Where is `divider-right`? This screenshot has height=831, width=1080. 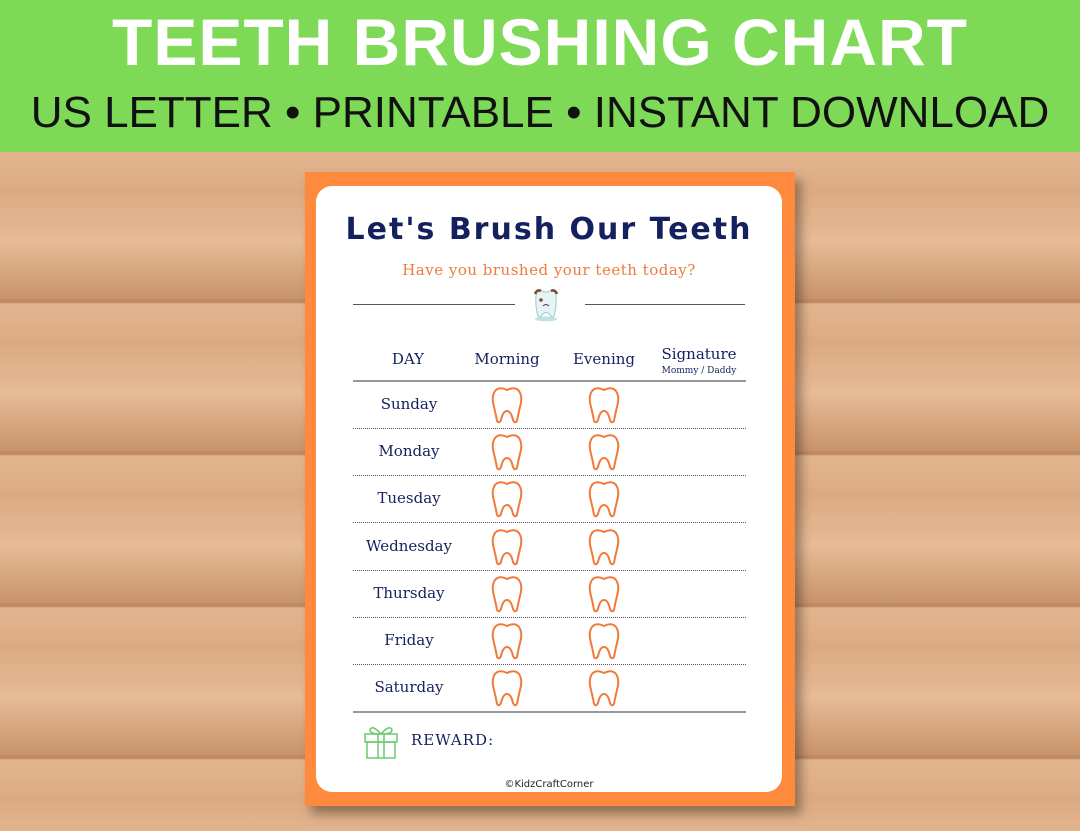 divider-right is located at coordinates (665, 304).